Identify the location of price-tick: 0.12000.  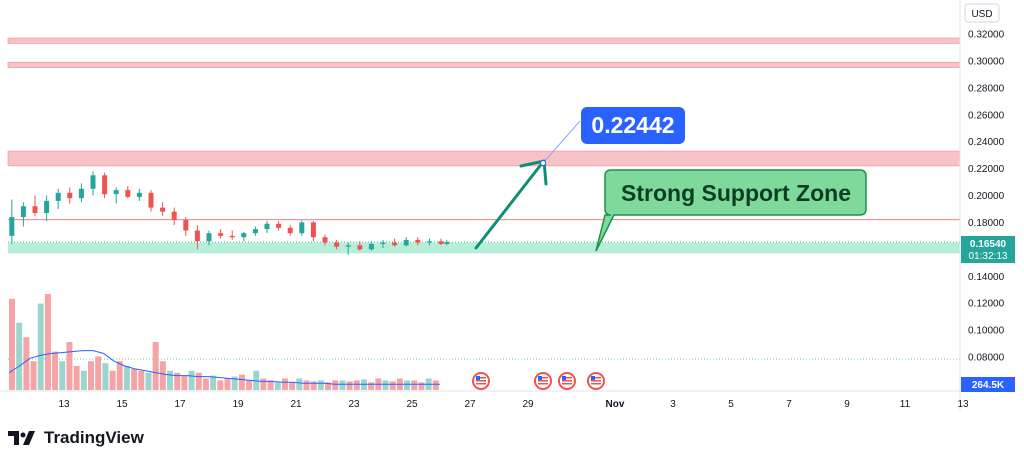
(986, 304).